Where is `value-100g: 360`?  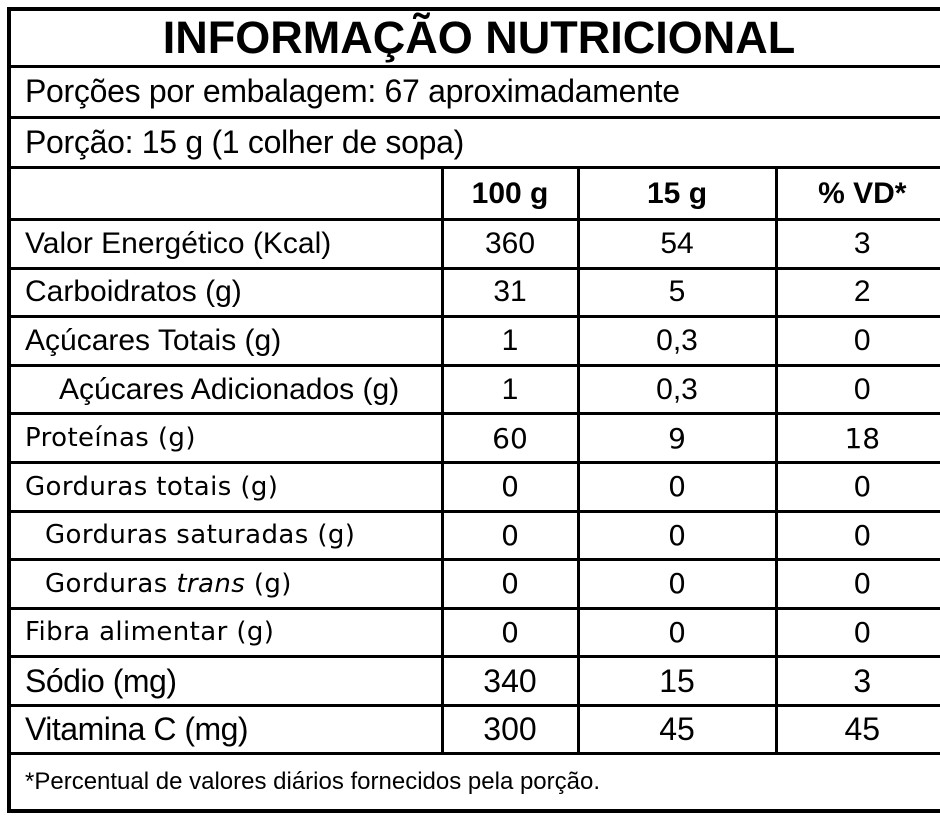 value-100g: 360 is located at coordinates (510, 243).